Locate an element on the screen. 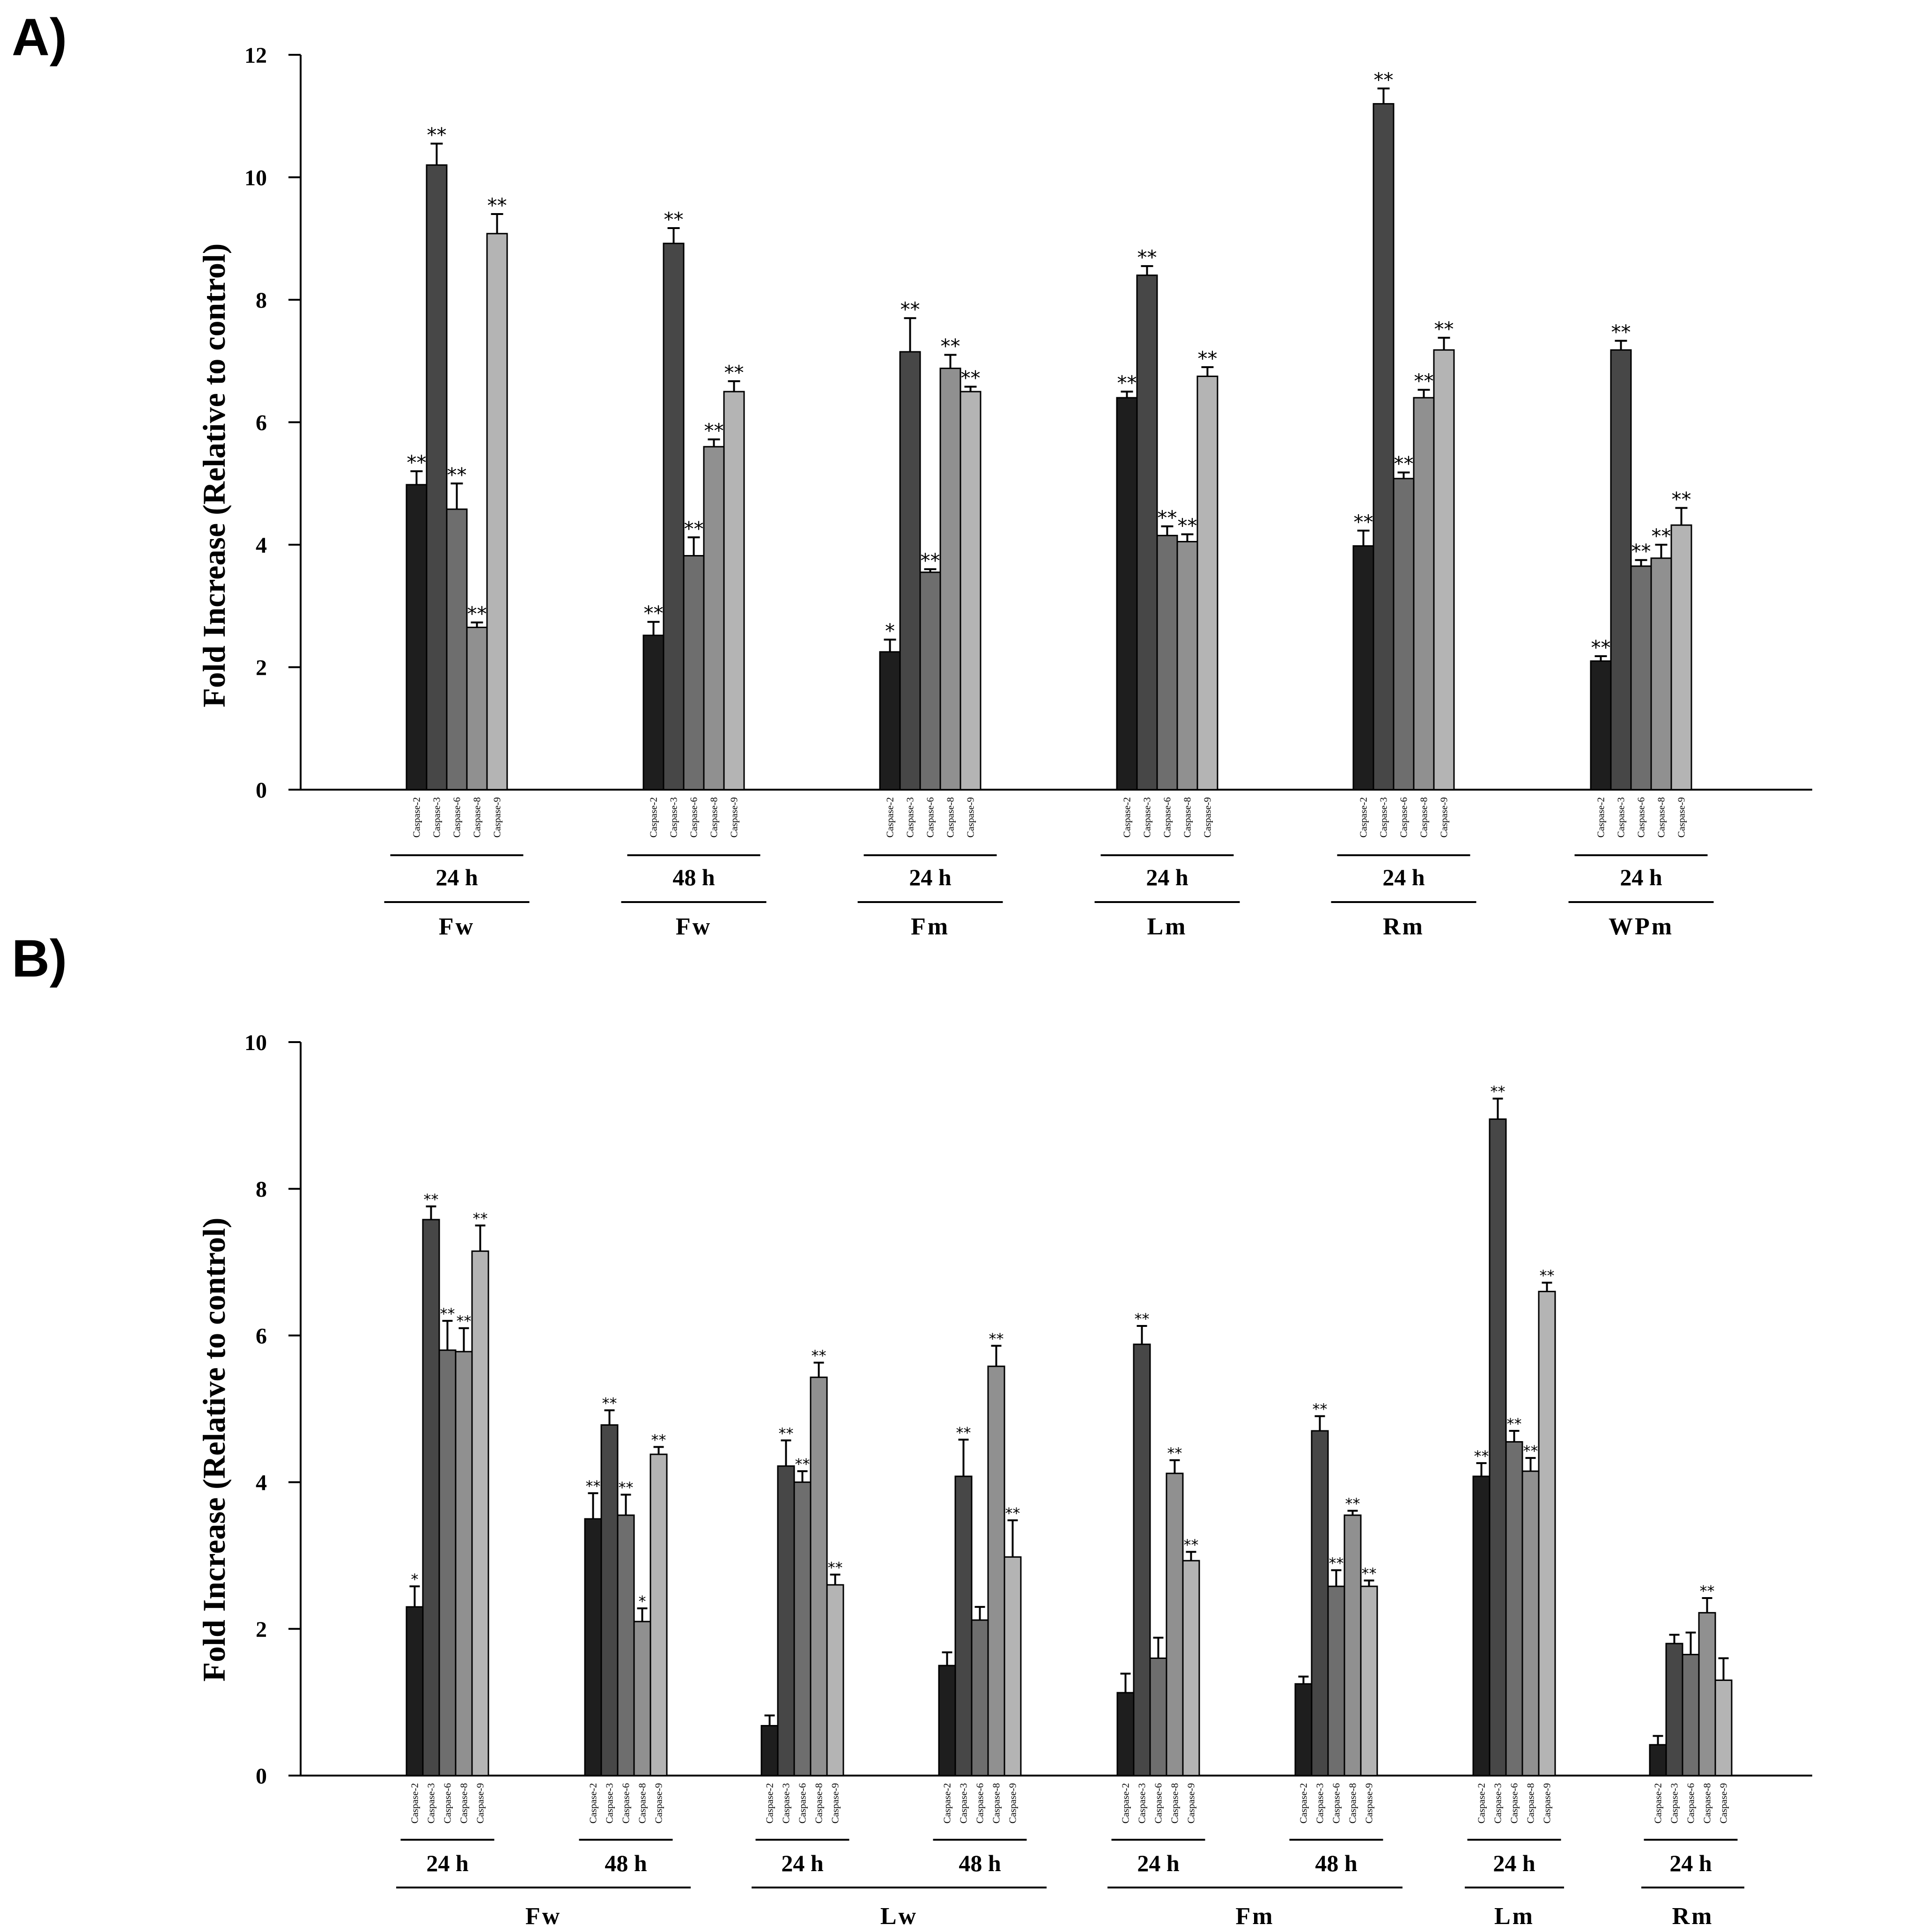  b-ytick-label: 0 is located at coordinates (261, 1776).